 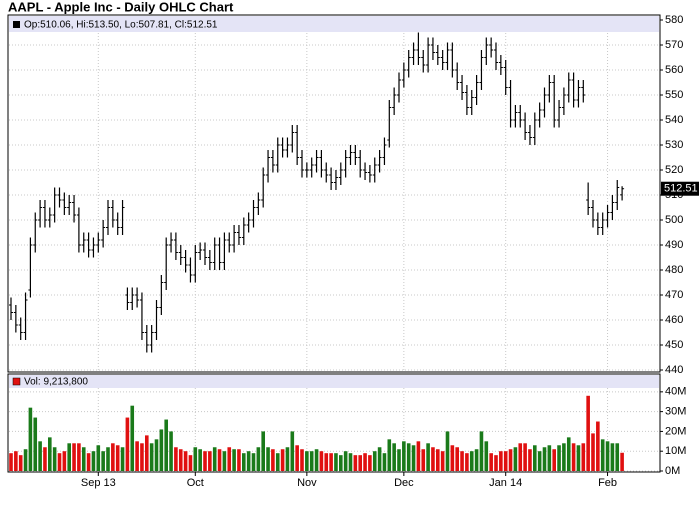 I want to click on volume-header: Vol: 9,213,800, so click(x=56, y=382).